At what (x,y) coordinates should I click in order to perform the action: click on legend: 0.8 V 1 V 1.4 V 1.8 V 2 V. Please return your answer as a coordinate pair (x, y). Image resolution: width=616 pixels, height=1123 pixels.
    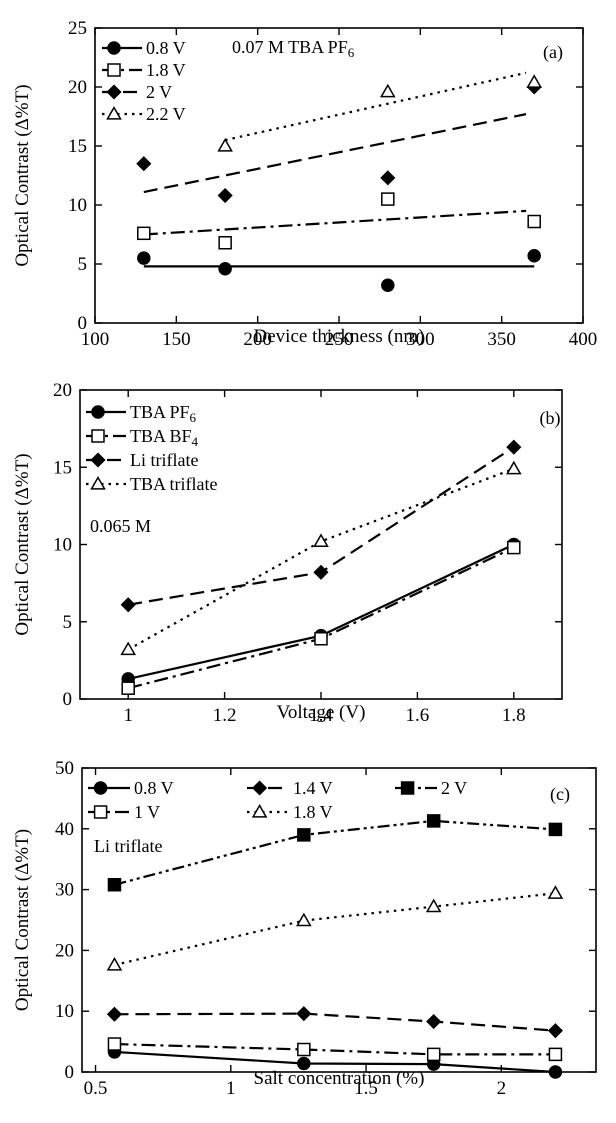
    Looking at the image, I should click on (277, 800).